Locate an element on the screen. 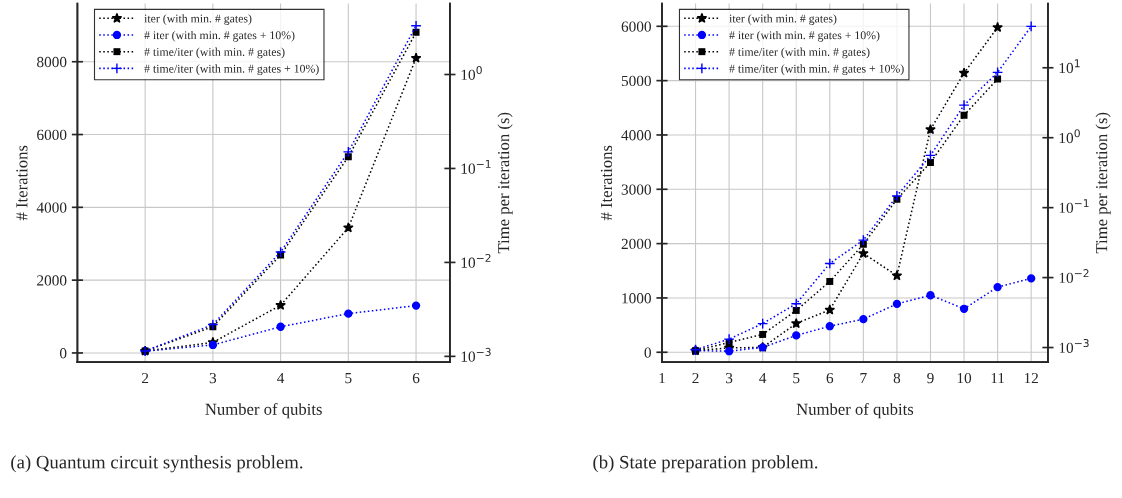 The width and height of the screenshot is (1122, 498). x-tick-label: 8 is located at coordinates (897, 378).